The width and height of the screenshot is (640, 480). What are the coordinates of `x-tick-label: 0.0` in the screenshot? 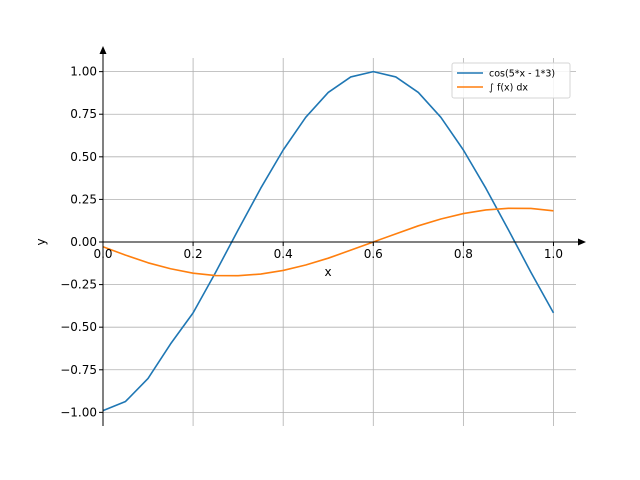 It's located at (102, 254).